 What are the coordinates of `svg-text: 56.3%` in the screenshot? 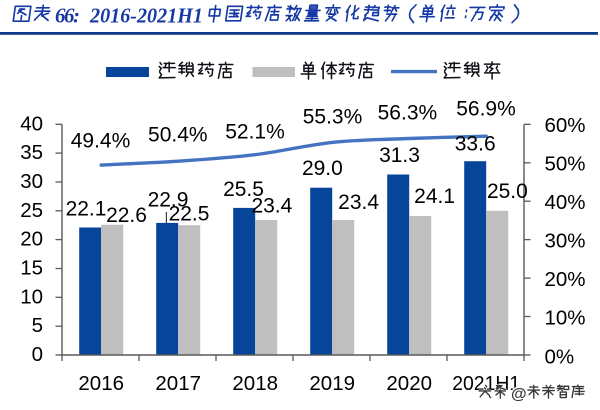 It's located at (408, 112).